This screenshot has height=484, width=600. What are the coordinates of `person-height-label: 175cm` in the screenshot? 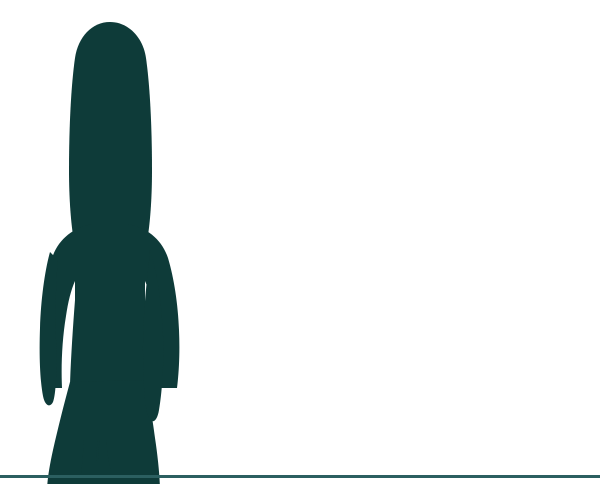 It's located at (82, 10).